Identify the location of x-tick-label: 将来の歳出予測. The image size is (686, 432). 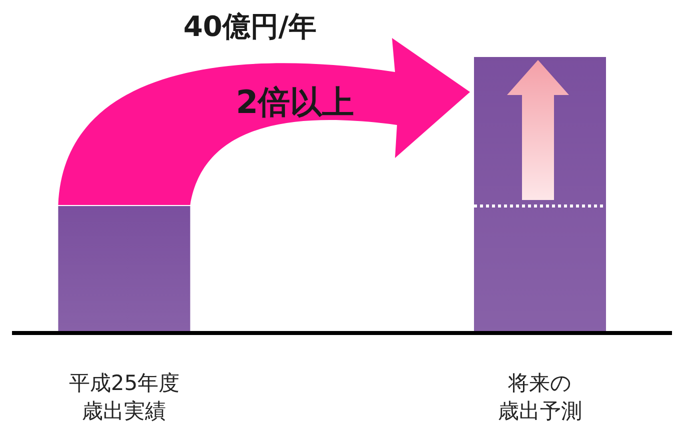
(540, 397).